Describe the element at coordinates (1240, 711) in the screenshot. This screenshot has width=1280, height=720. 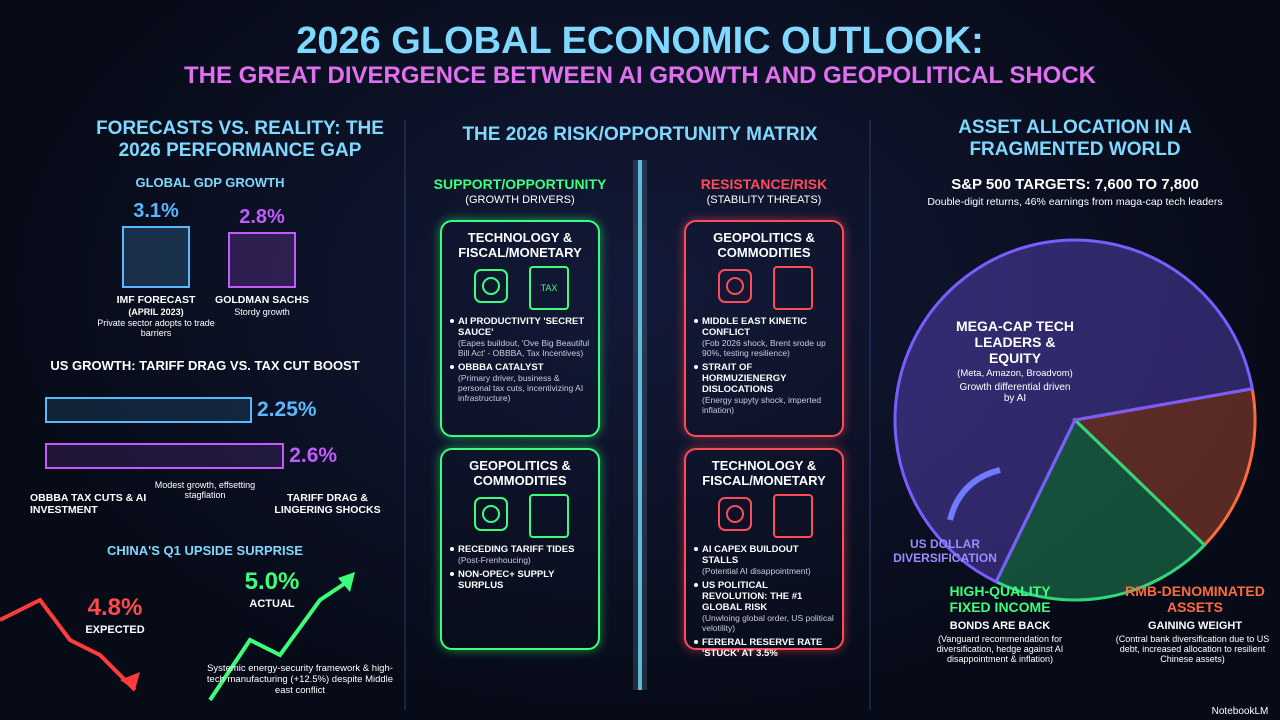
I see `footer: NotebookLM` at that location.